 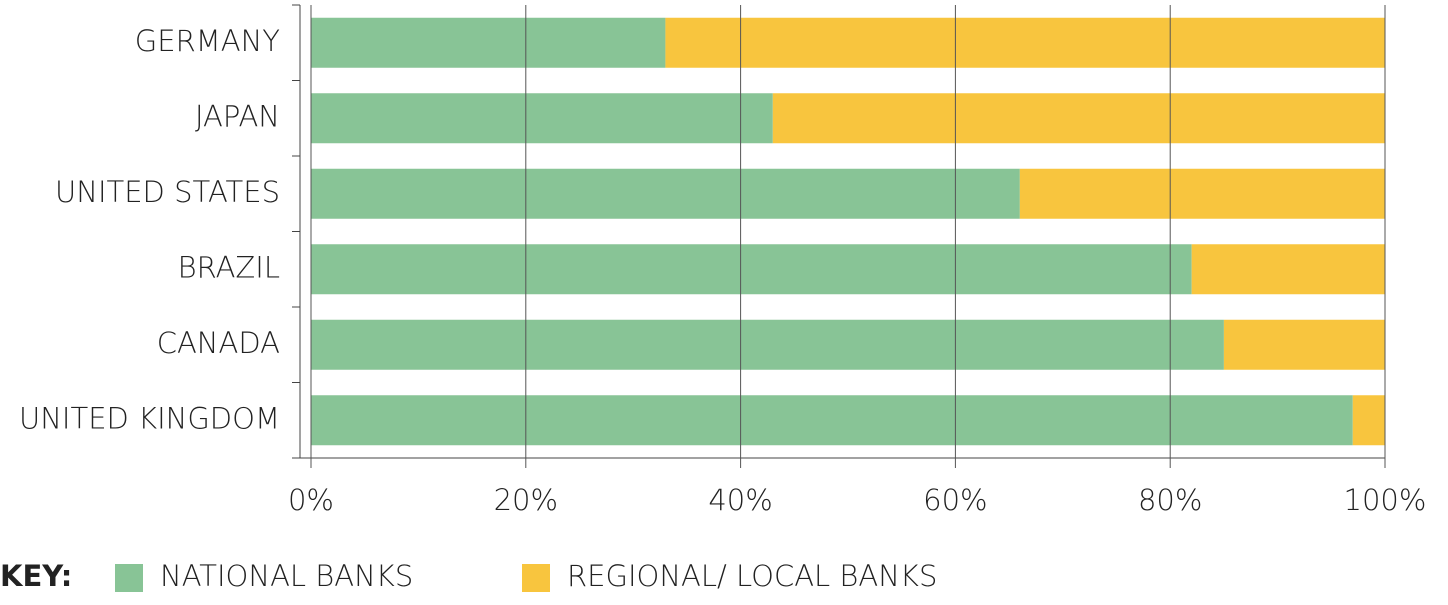 What do you see at coordinates (955, 500) in the screenshot?
I see `x-tick-label: 60%` at bounding box center [955, 500].